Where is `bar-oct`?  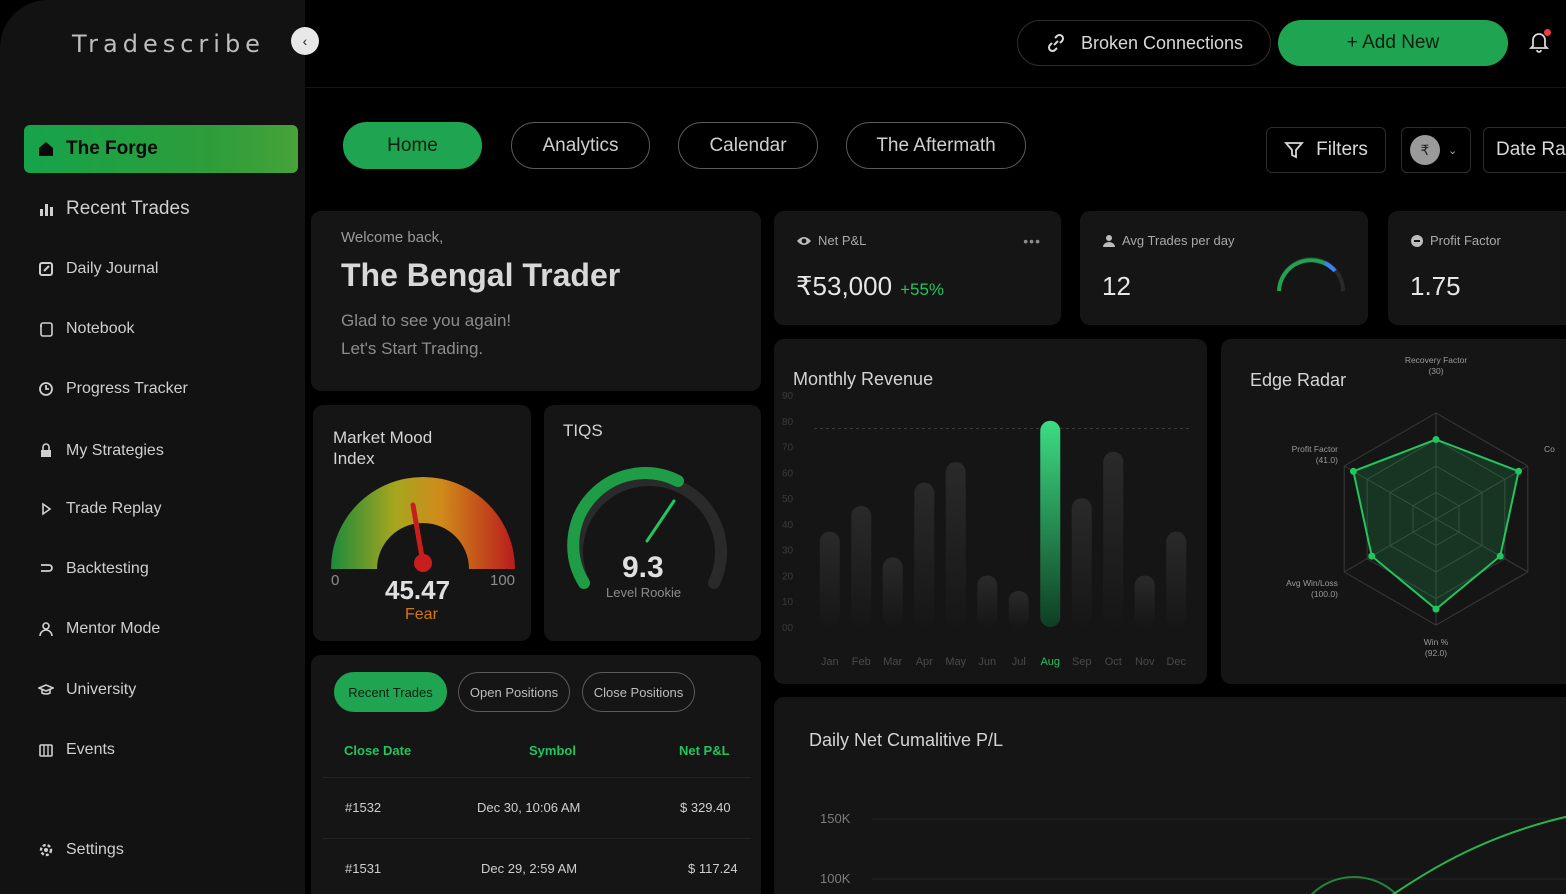 bar-oct is located at coordinates (1113, 539).